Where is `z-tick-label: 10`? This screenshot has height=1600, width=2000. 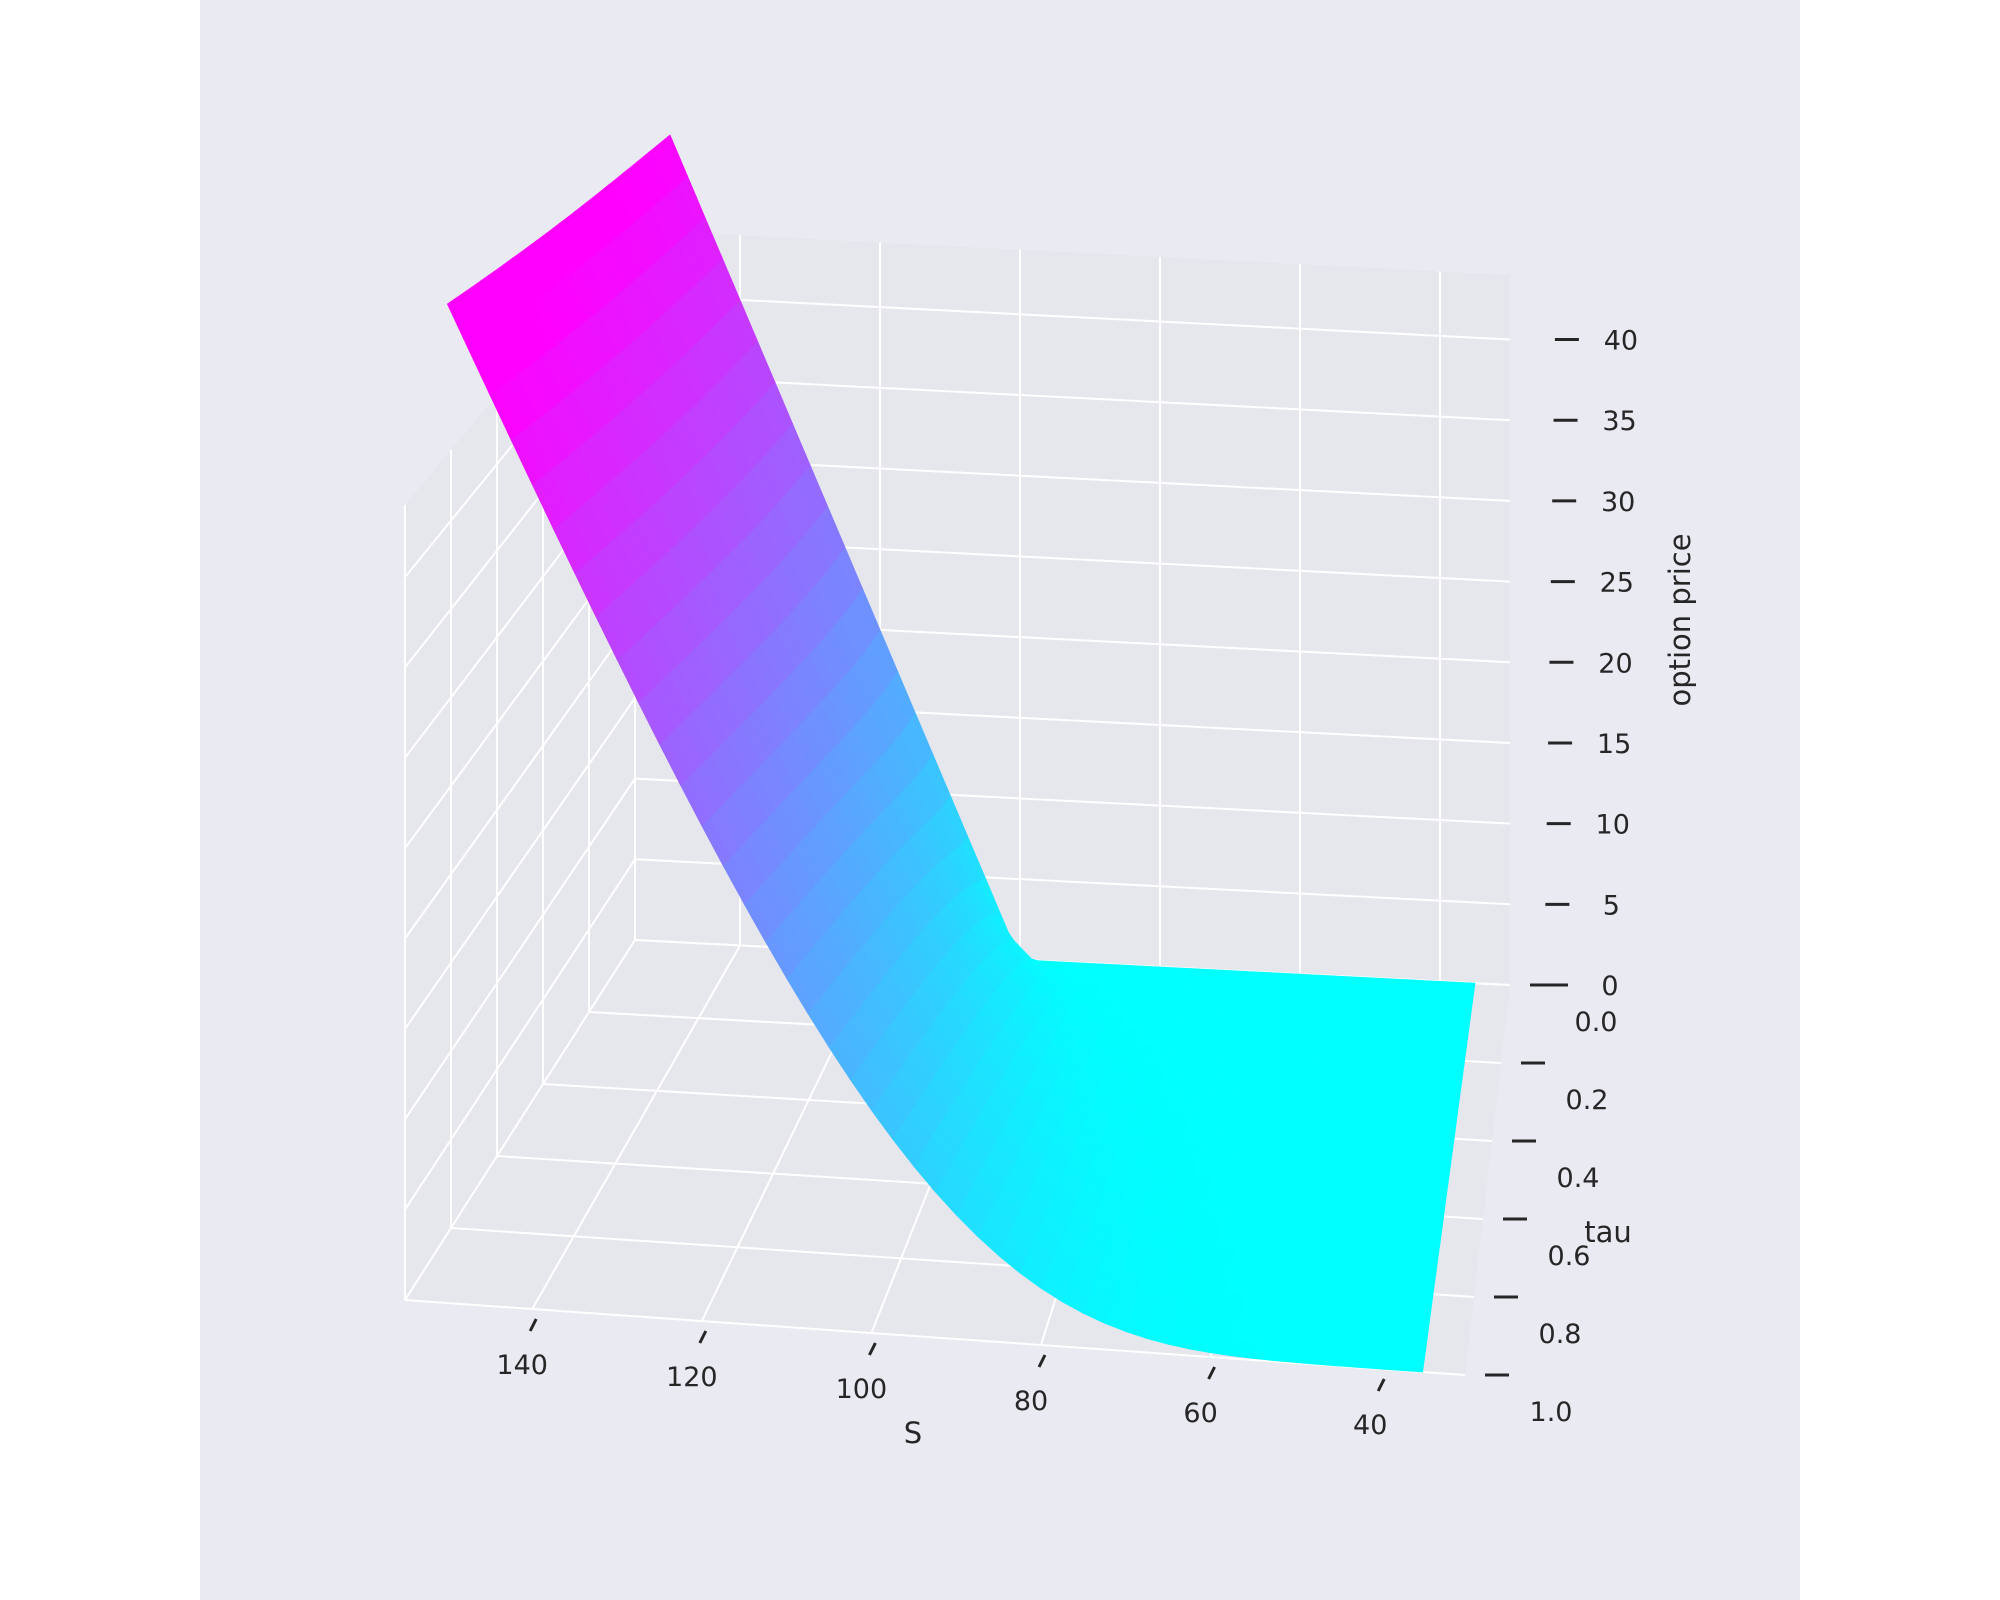
z-tick-label: 10 is located at coordinates (1613, 825).